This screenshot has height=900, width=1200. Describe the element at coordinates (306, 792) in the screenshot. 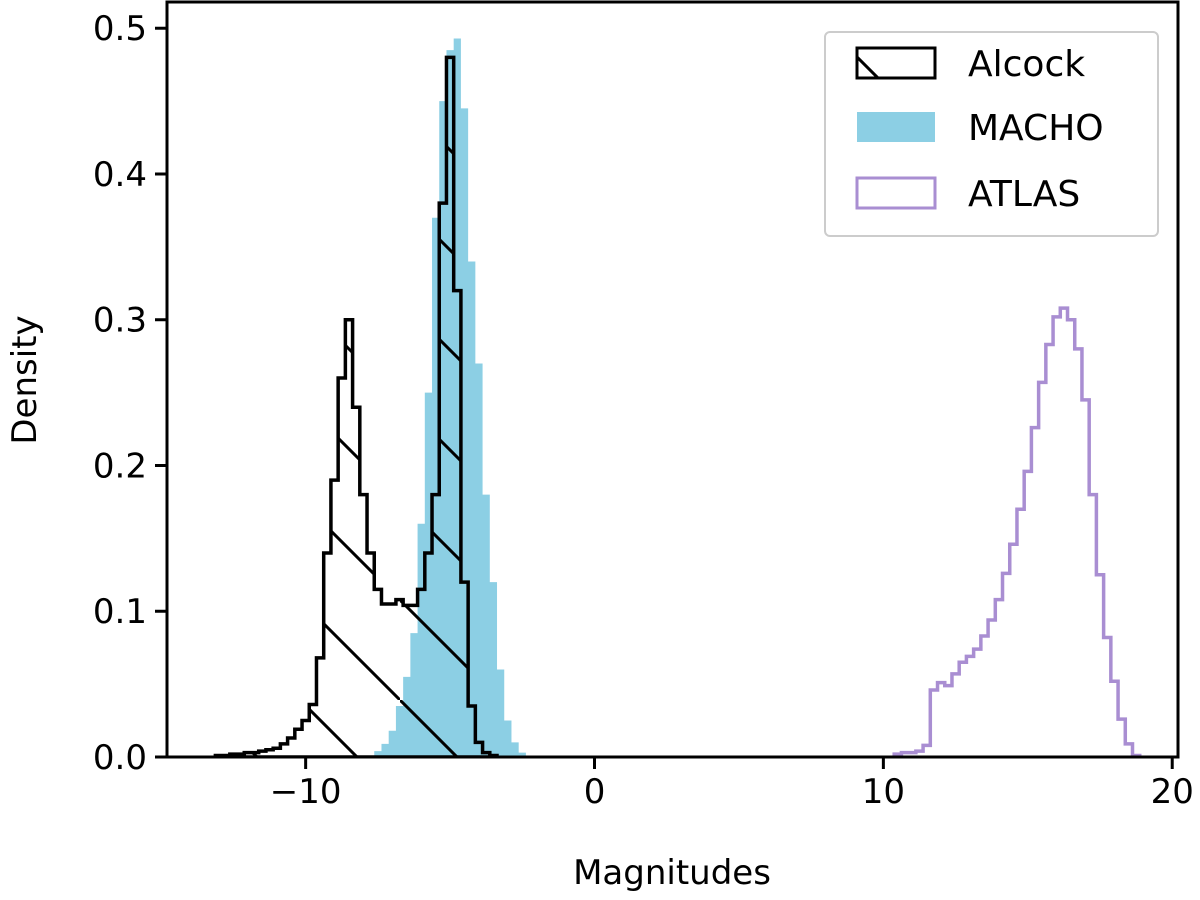

I see `x-tick-label: −10` at that location.